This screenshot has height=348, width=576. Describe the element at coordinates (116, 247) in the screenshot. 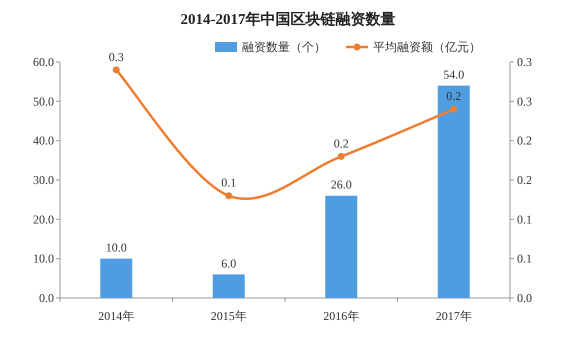

I see `data-label: 10.0` at that location.